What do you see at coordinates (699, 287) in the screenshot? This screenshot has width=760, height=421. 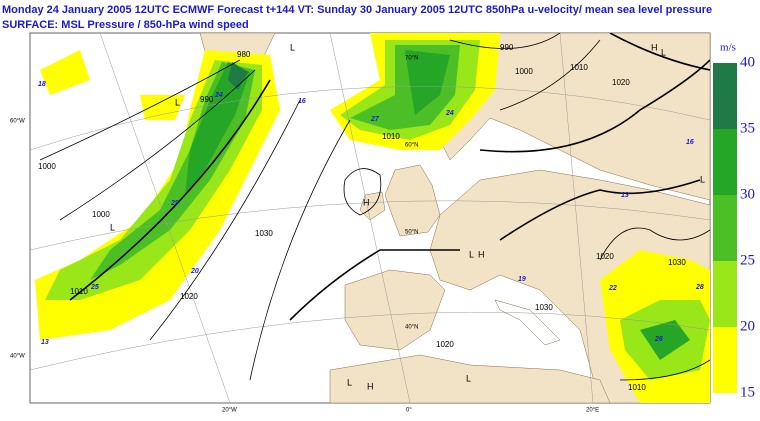 I see `wind-label: 28` at bounding box center [699, 287].